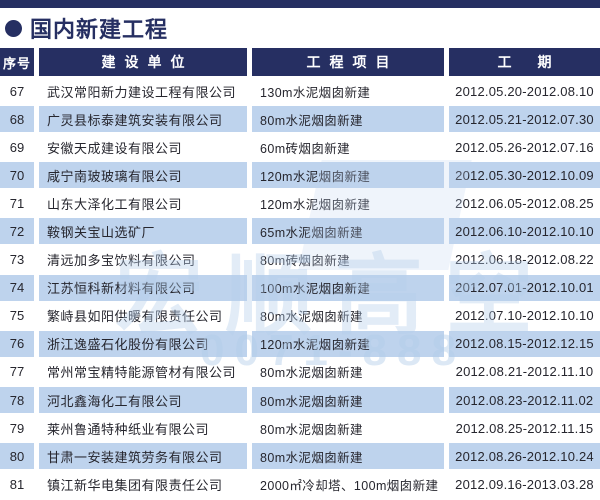 The image size is (600, 500). I want to click on row-period: 2012.05.21-2012.07.30, so click(524, 119).